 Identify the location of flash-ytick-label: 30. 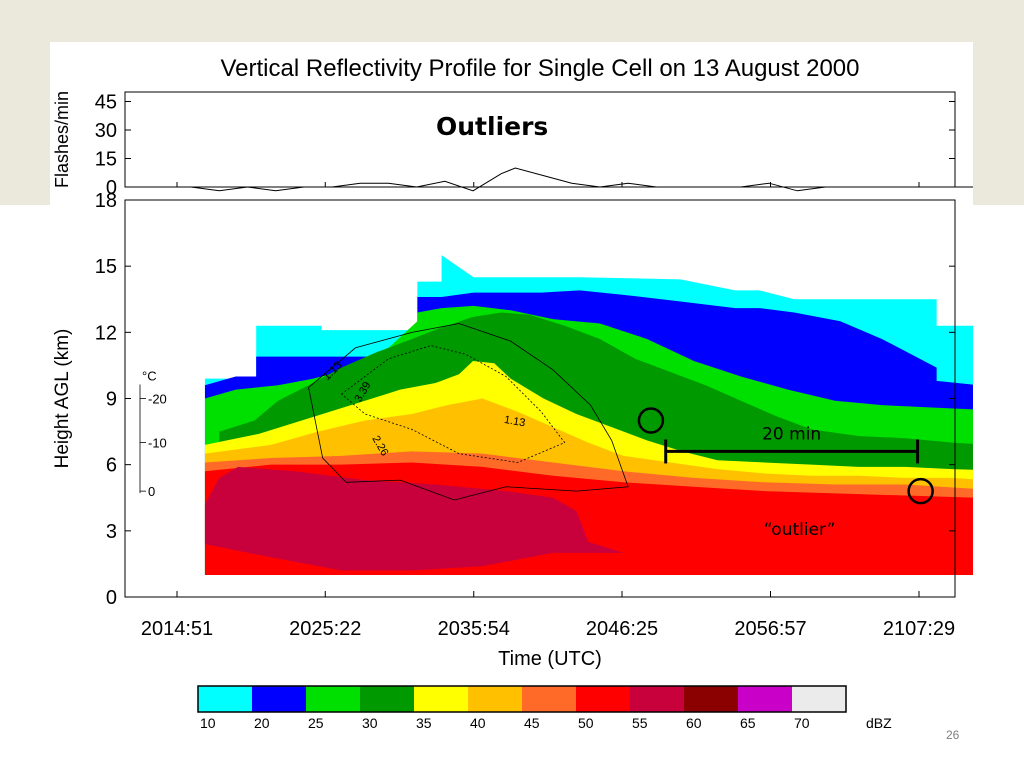
(106, 131).